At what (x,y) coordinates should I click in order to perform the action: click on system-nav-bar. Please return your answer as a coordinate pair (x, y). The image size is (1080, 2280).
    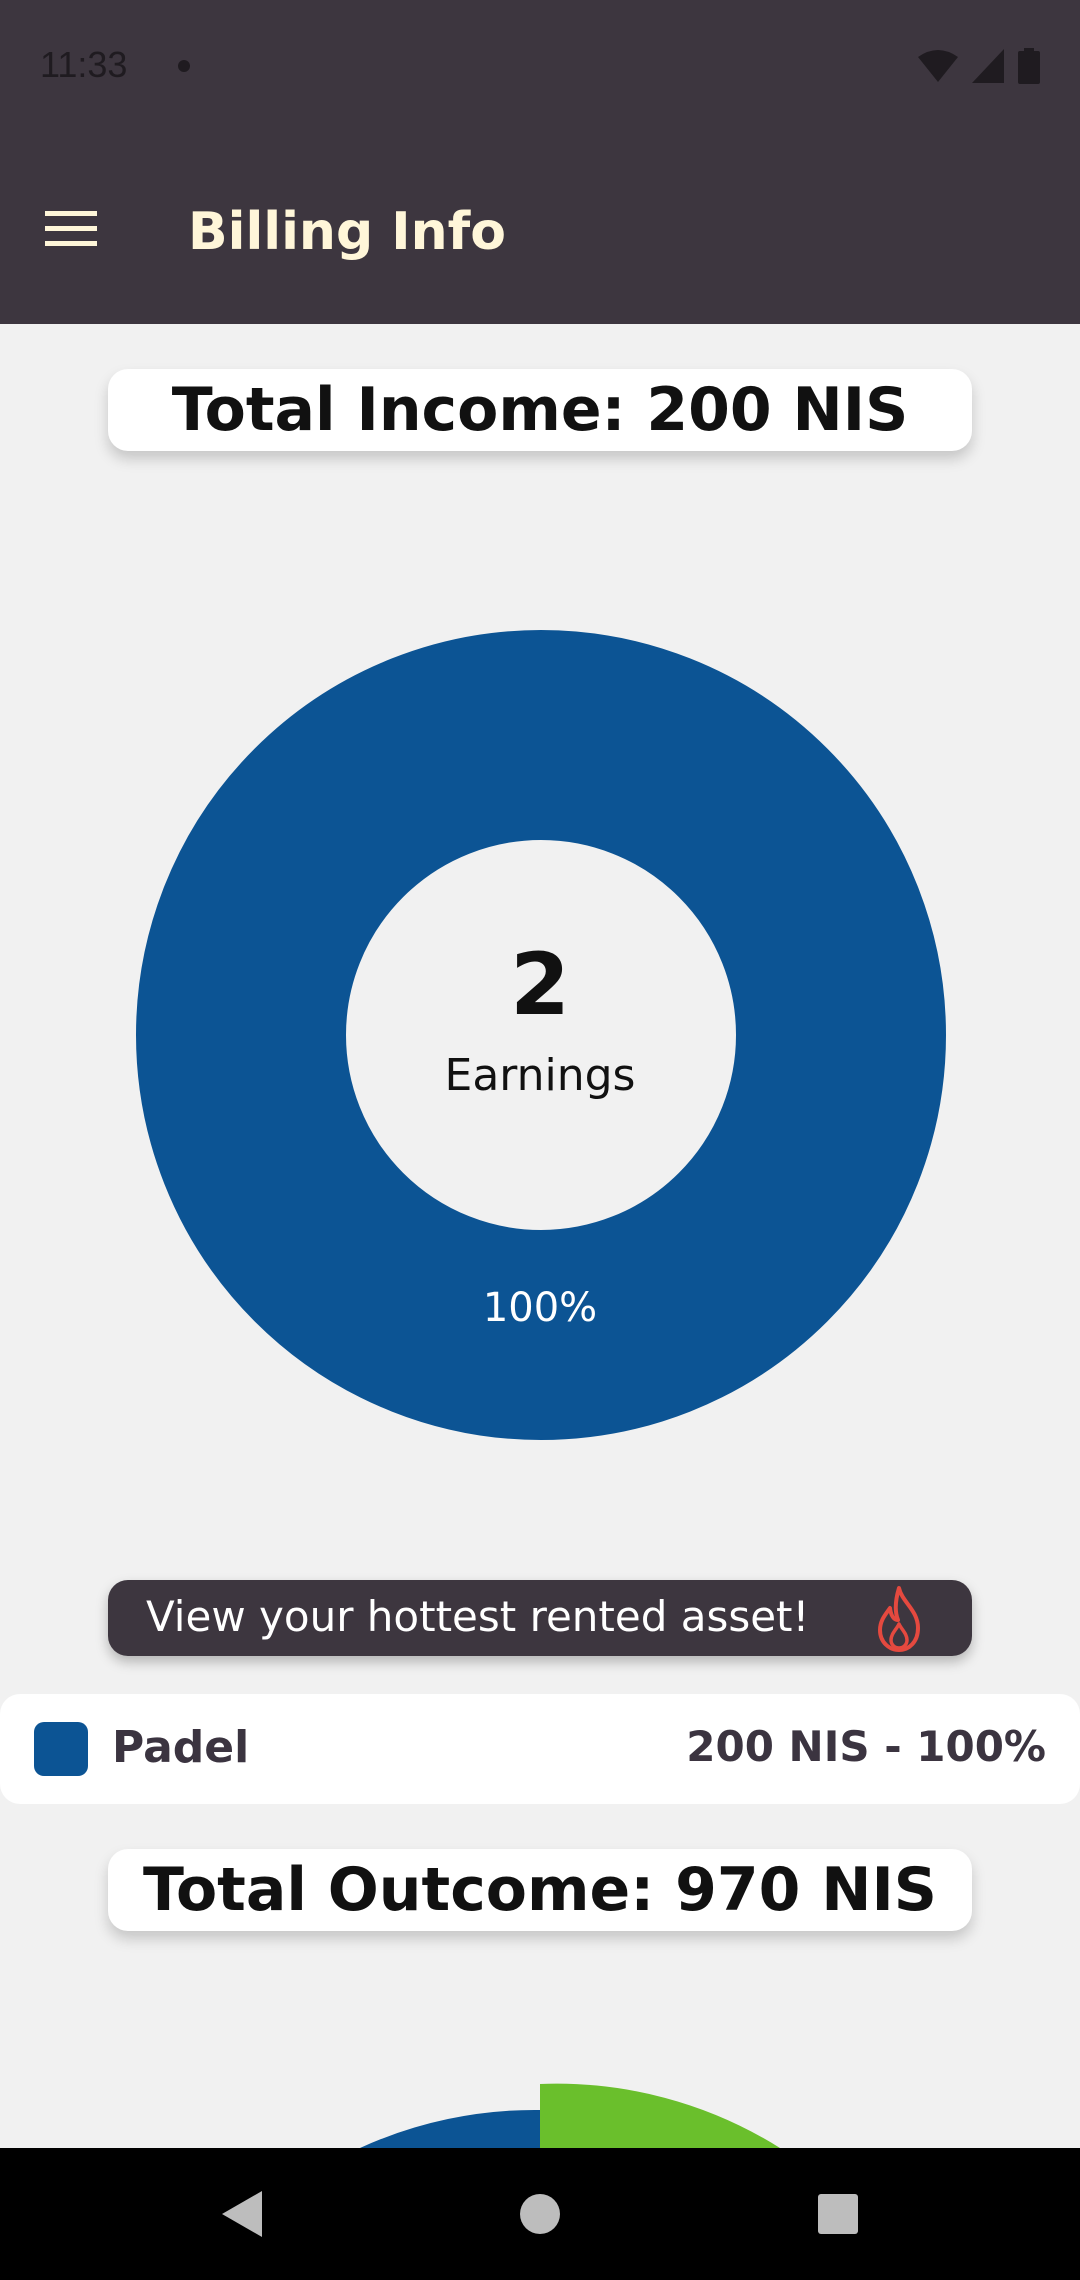
    Looking at the image, I should click on (540, 2214).